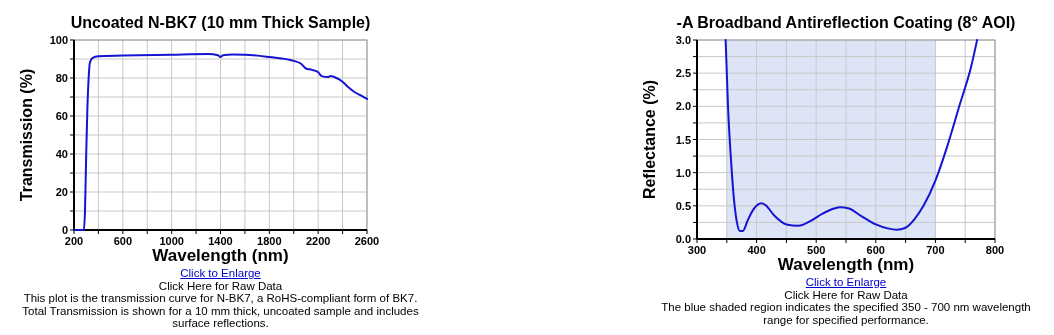 The width and height of the screenshot is (1054, 335). I want to click on y-axis-title: Transmission (%), so click(26, 135).